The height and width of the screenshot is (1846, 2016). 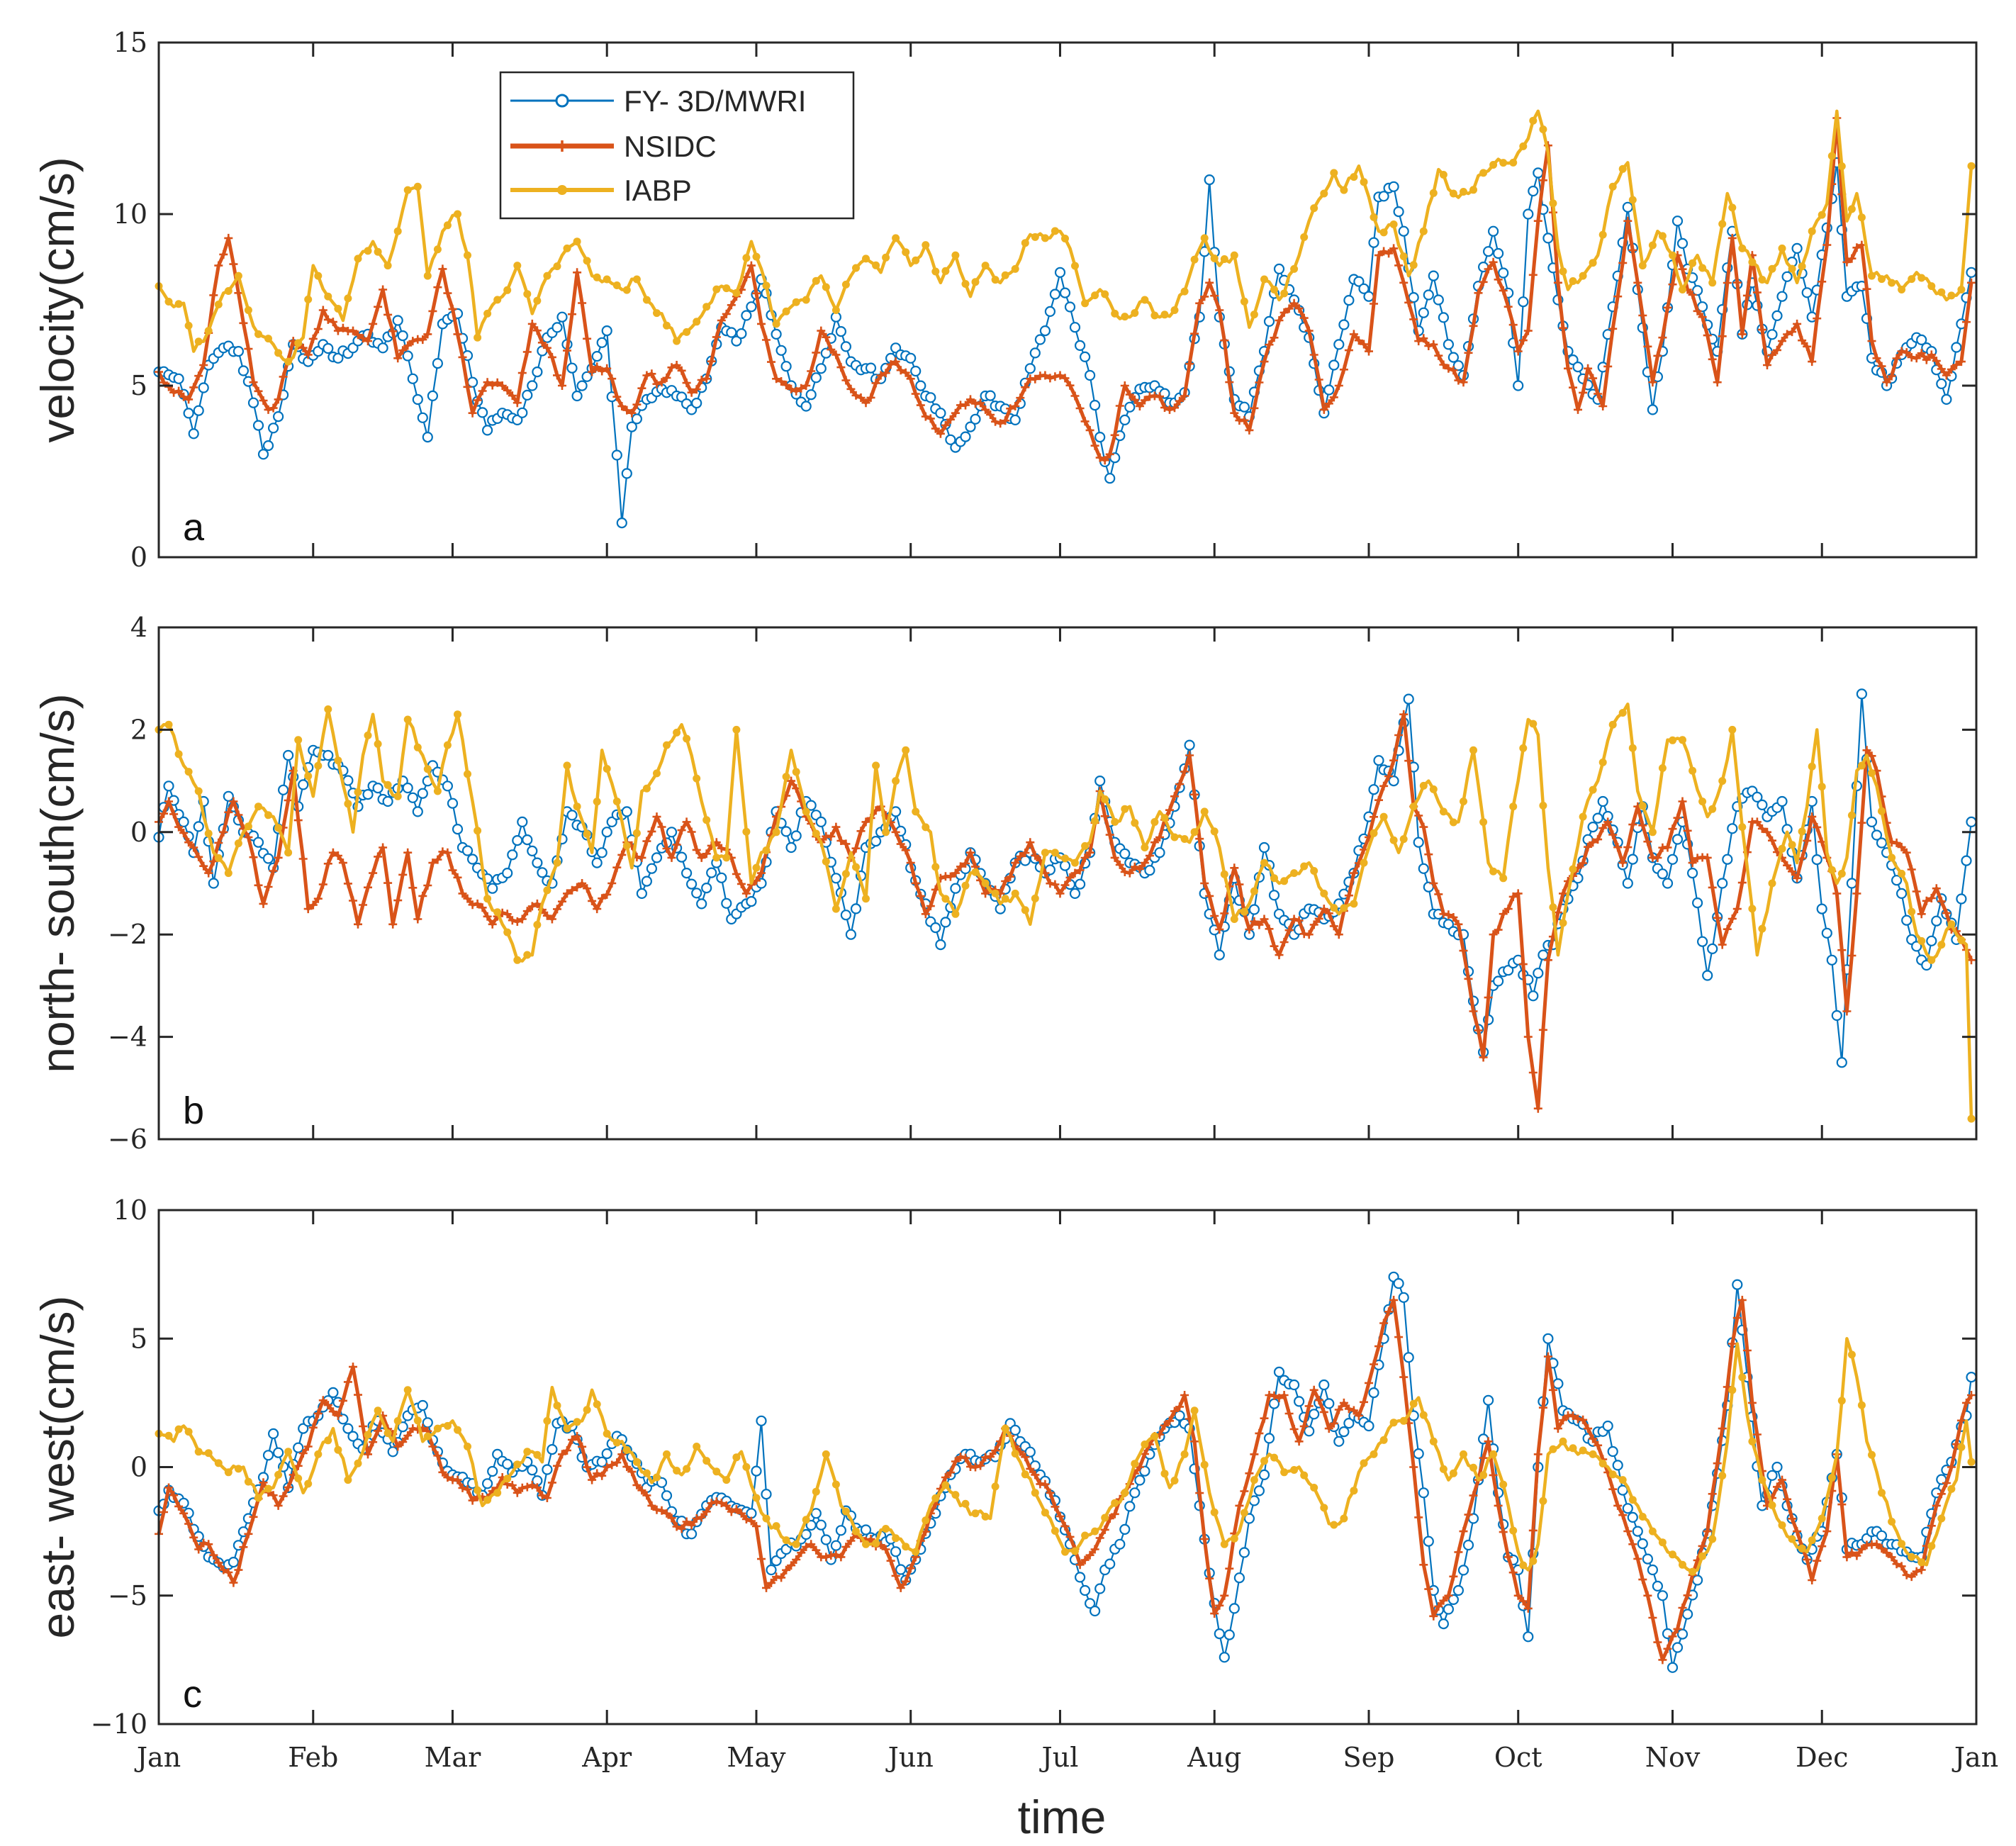 What do you see at coordinates (128, 934) in the screenshot?
I see `ytick-label-north-south: −2` at bounding box center [128, 934].